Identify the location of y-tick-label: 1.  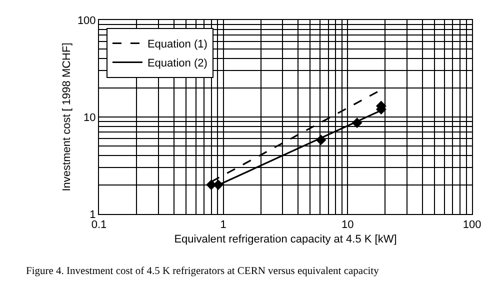
(93, 214).